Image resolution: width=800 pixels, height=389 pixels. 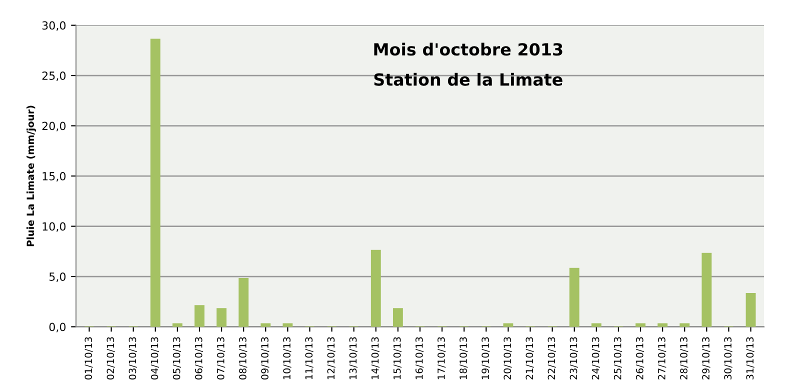 I want to click on x-tick-label: 11/10/13, so click(x=309, y=358).